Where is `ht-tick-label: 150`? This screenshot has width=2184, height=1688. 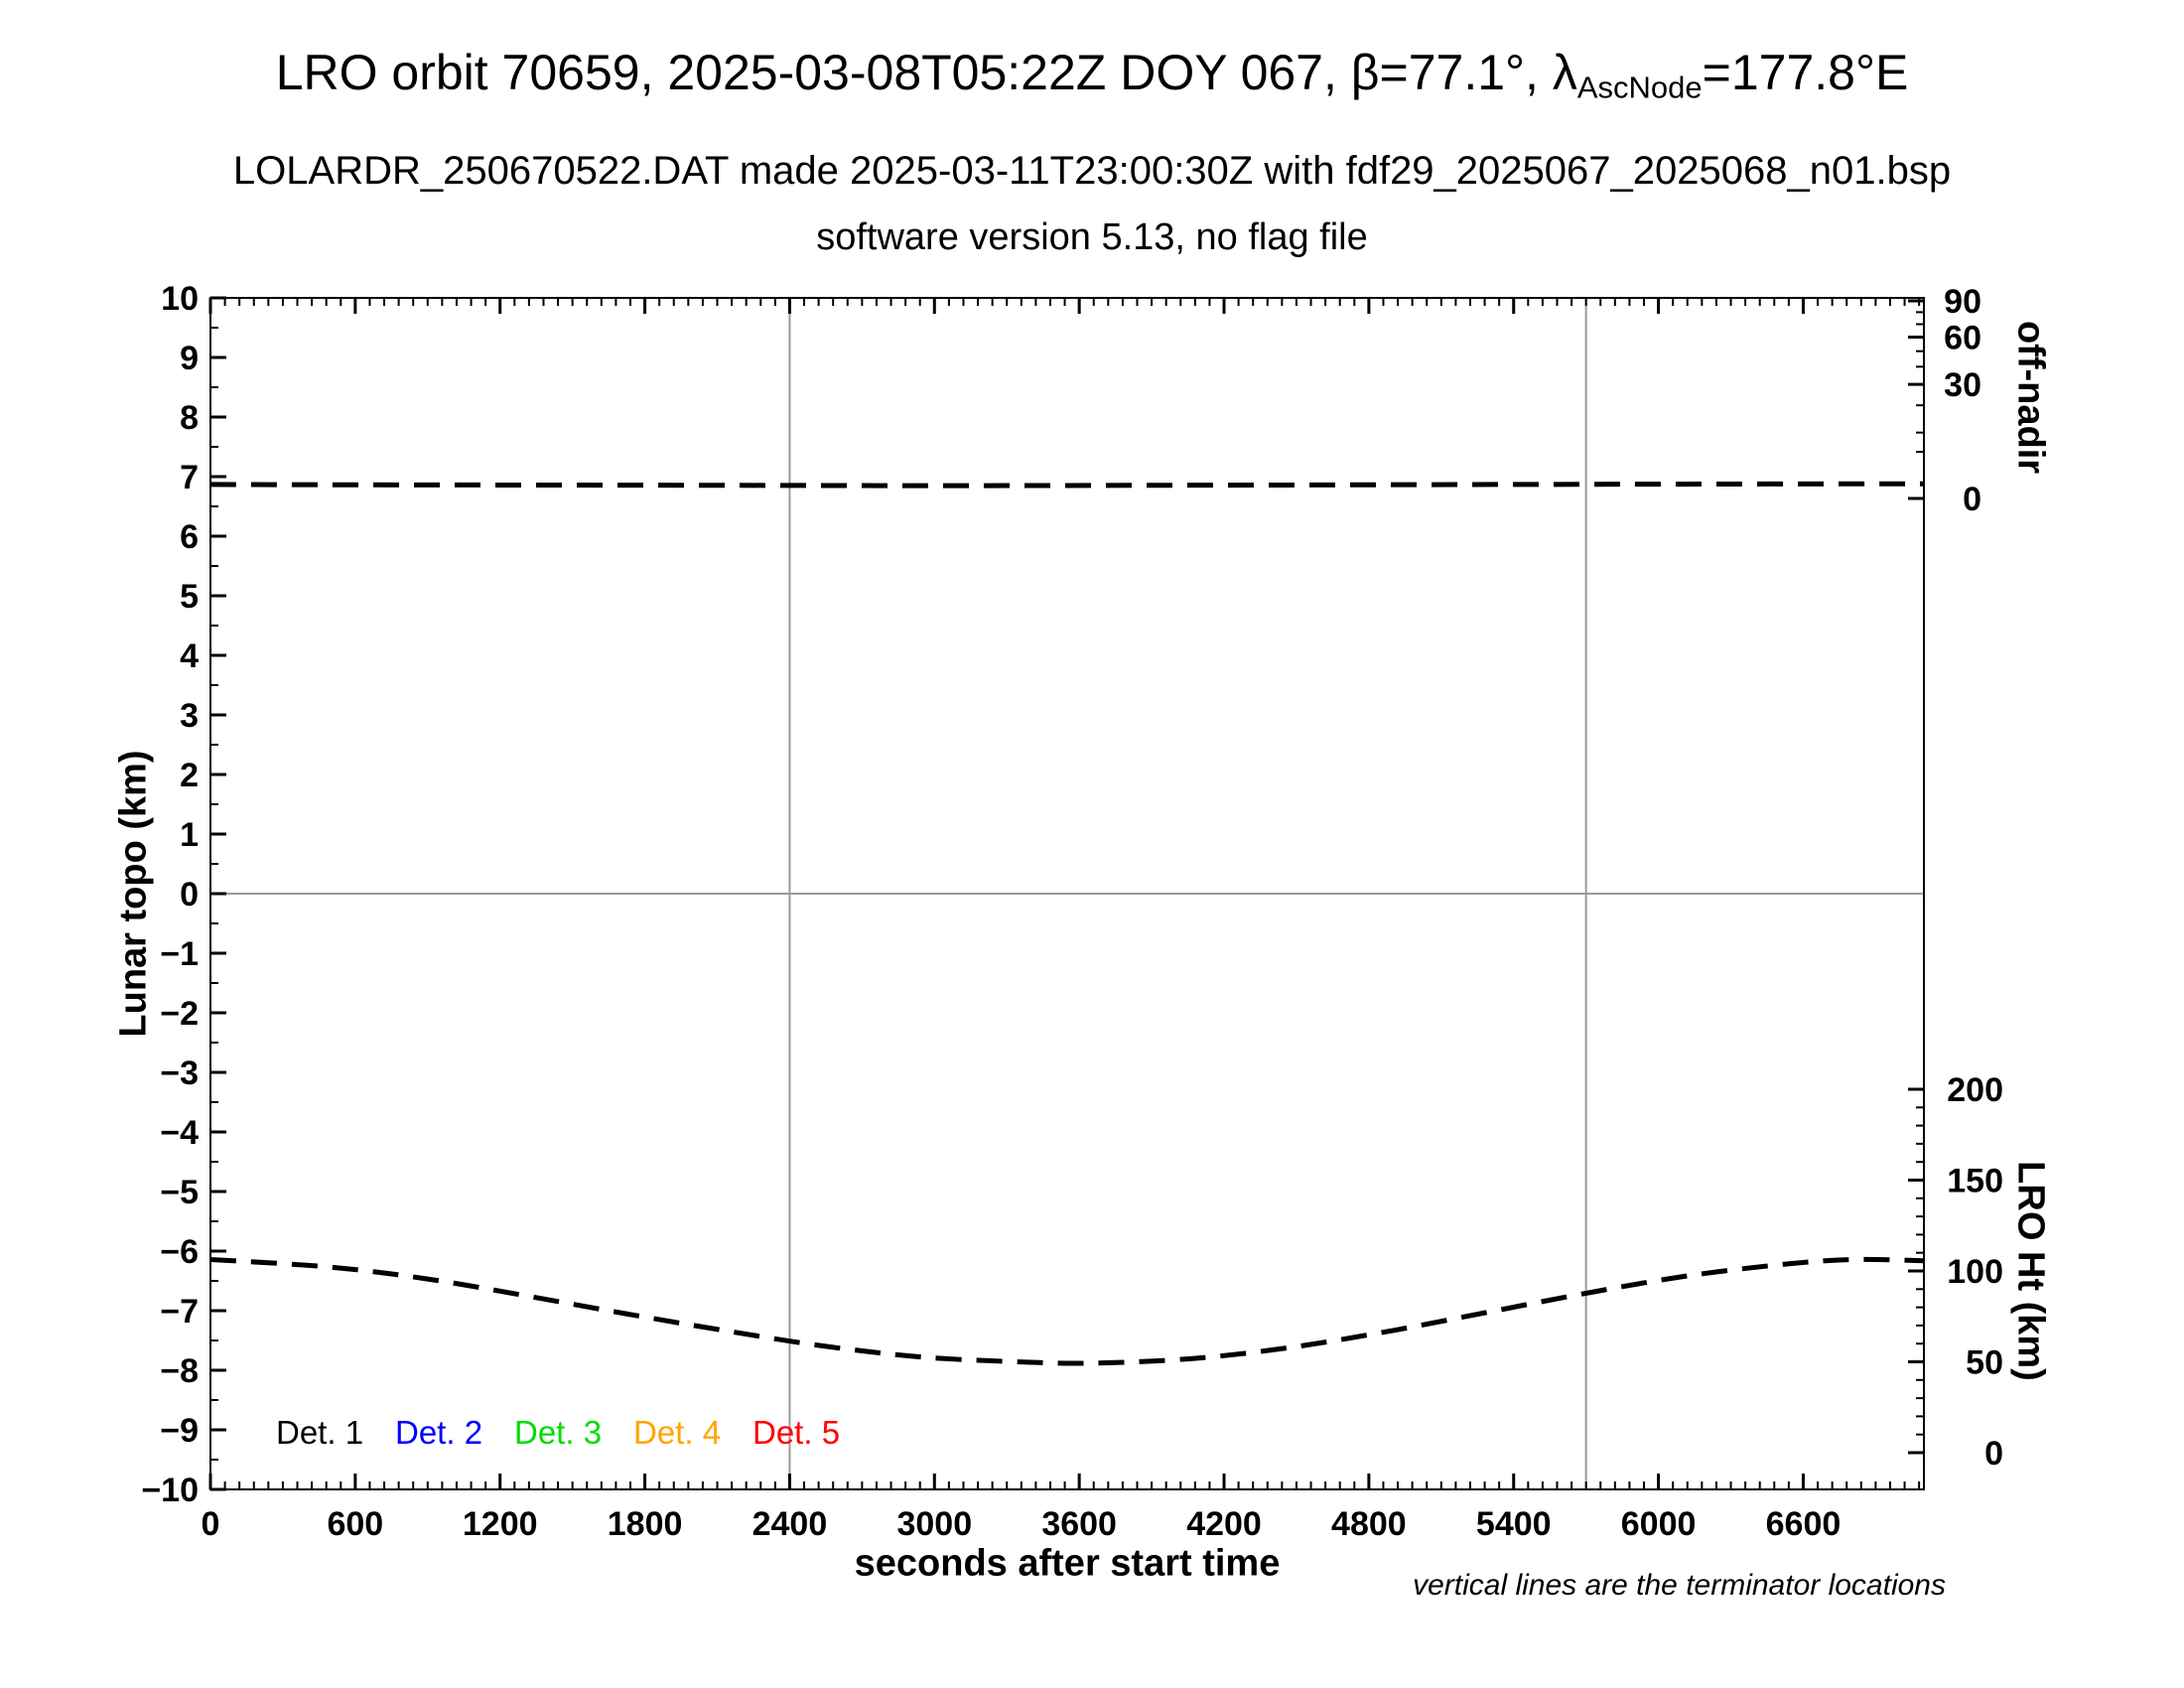
ht-tick-label: 150 is located at coordinates (1975, 1181).